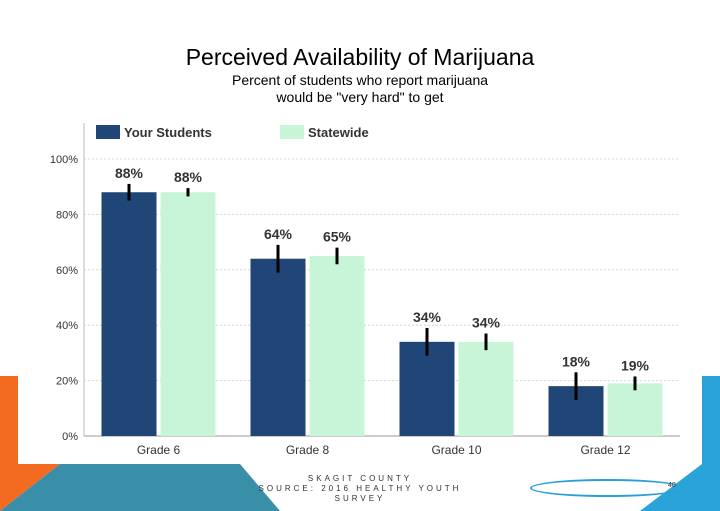 Image resolution: width=720 pixels, height=511 pixels. What do you see at coordinates (360, 97) in the screenshot?
I see `subtitle-line-2: would be "very hard" to get` at bounding box center [360, 97].